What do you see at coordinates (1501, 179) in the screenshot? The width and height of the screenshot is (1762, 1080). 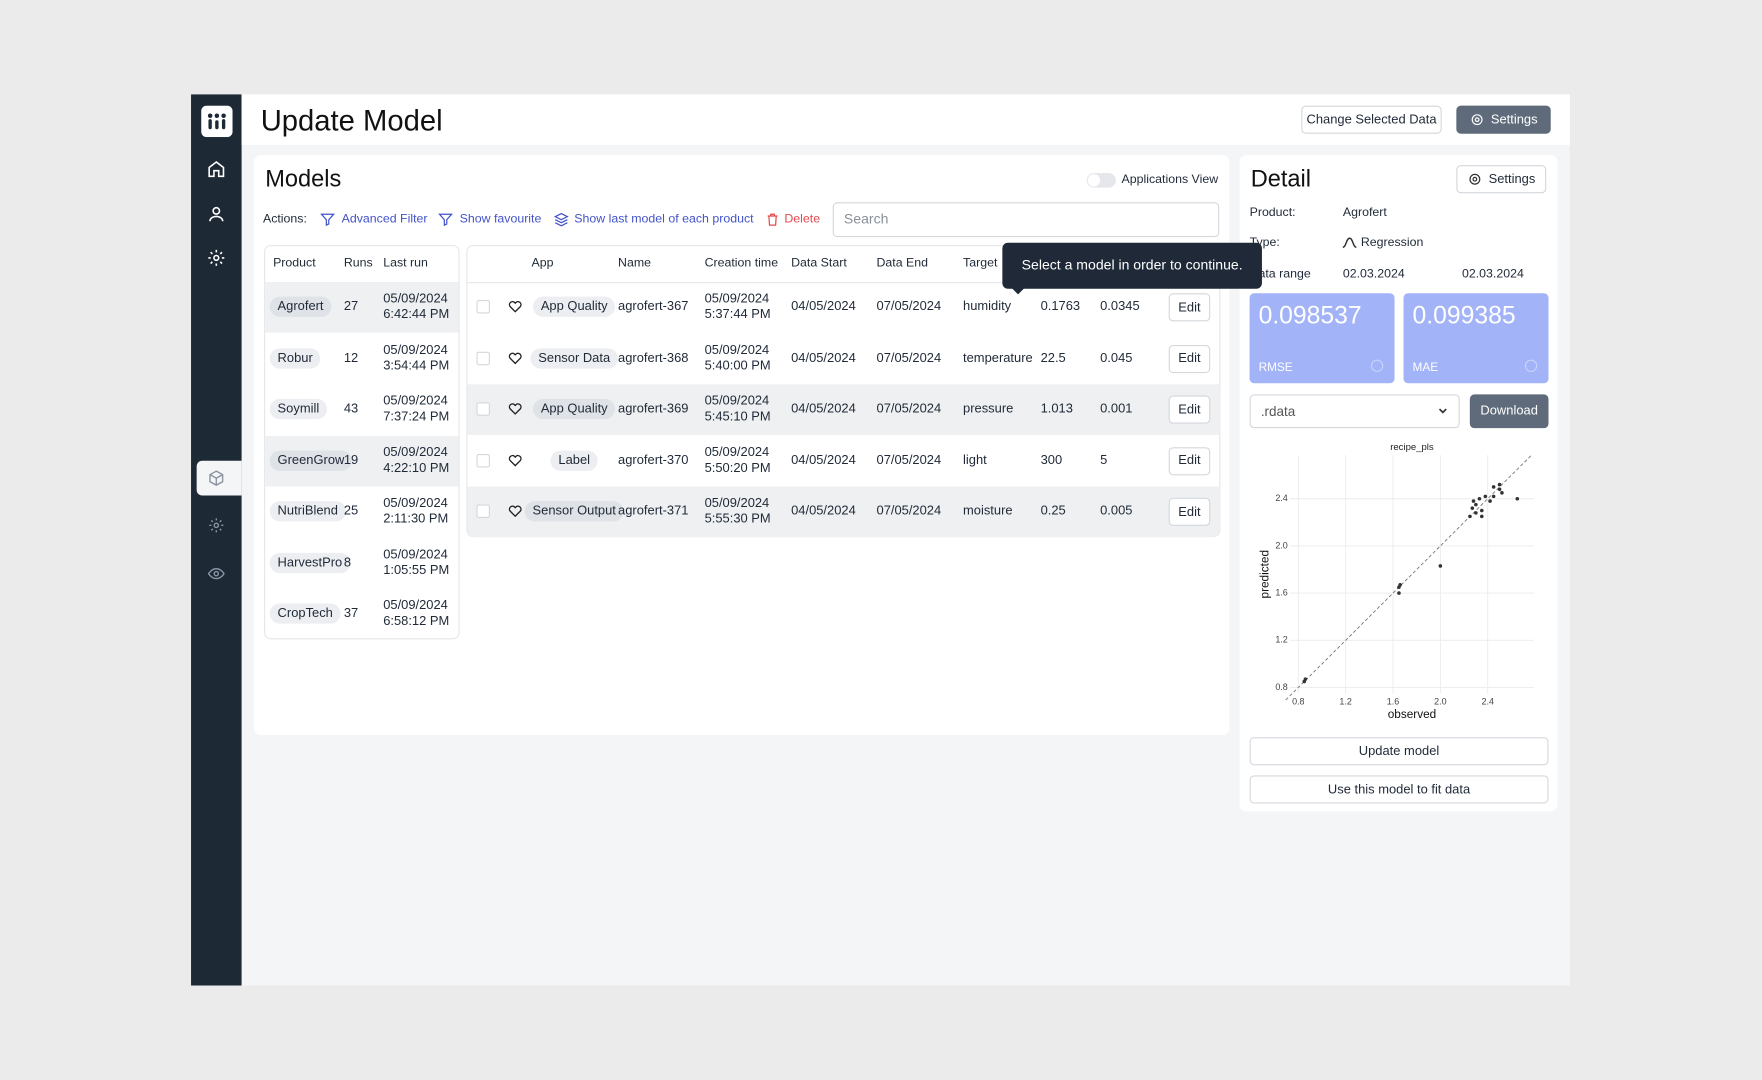 I see `detail-settings-button: Settings` at bounding box center [1501, 179].